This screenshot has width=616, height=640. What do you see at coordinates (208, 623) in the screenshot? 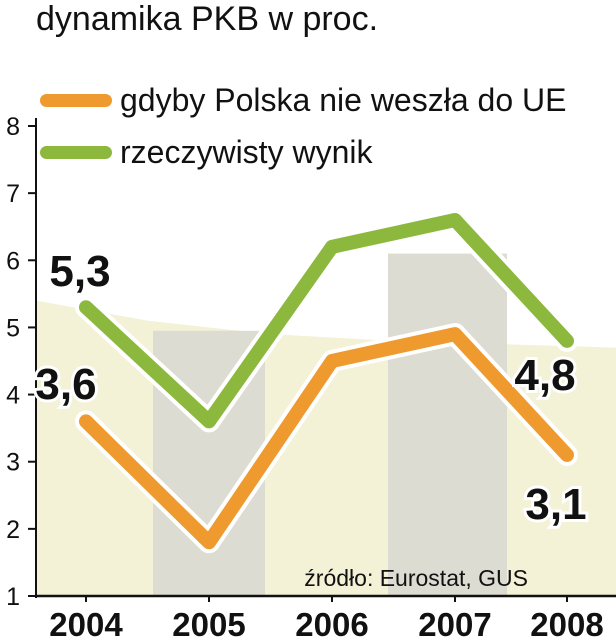
I see `x-tick-label: 2005` at bounding box center [208, 623].